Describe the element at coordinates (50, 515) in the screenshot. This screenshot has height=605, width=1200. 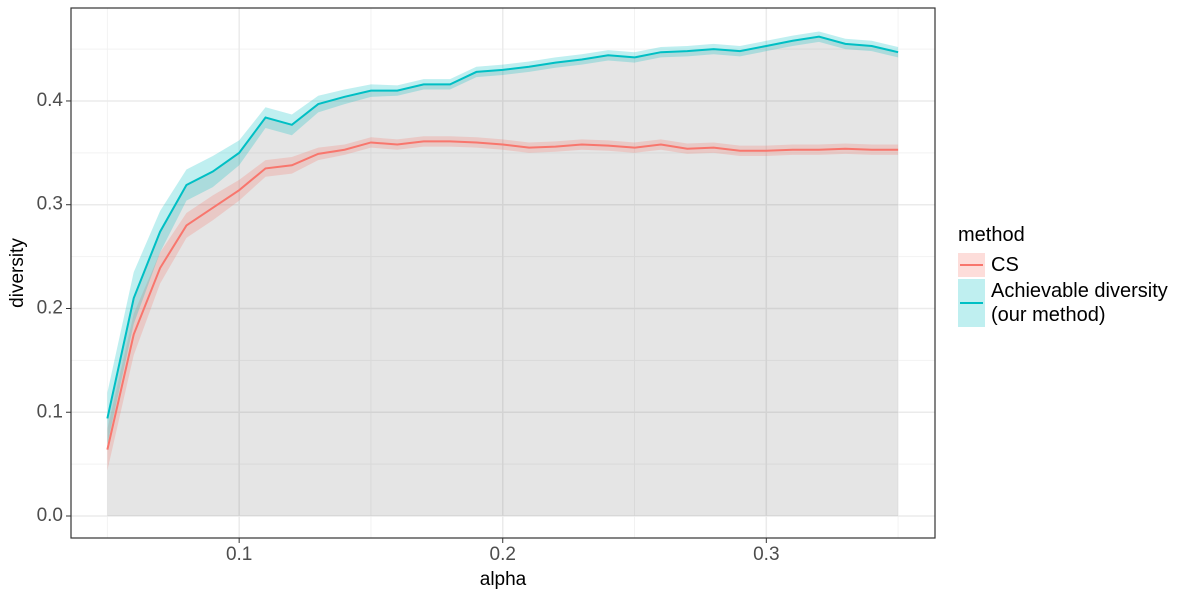
I see `y-tick-label: 0.0` at that location.